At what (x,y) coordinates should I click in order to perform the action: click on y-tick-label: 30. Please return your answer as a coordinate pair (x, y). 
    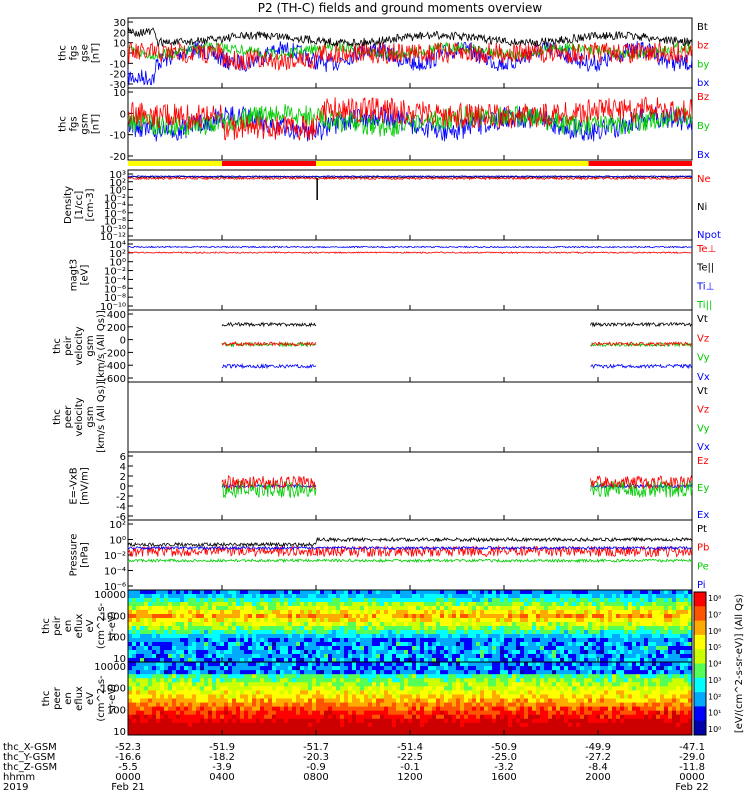
    Looking at the image, I should click on (119, 23).